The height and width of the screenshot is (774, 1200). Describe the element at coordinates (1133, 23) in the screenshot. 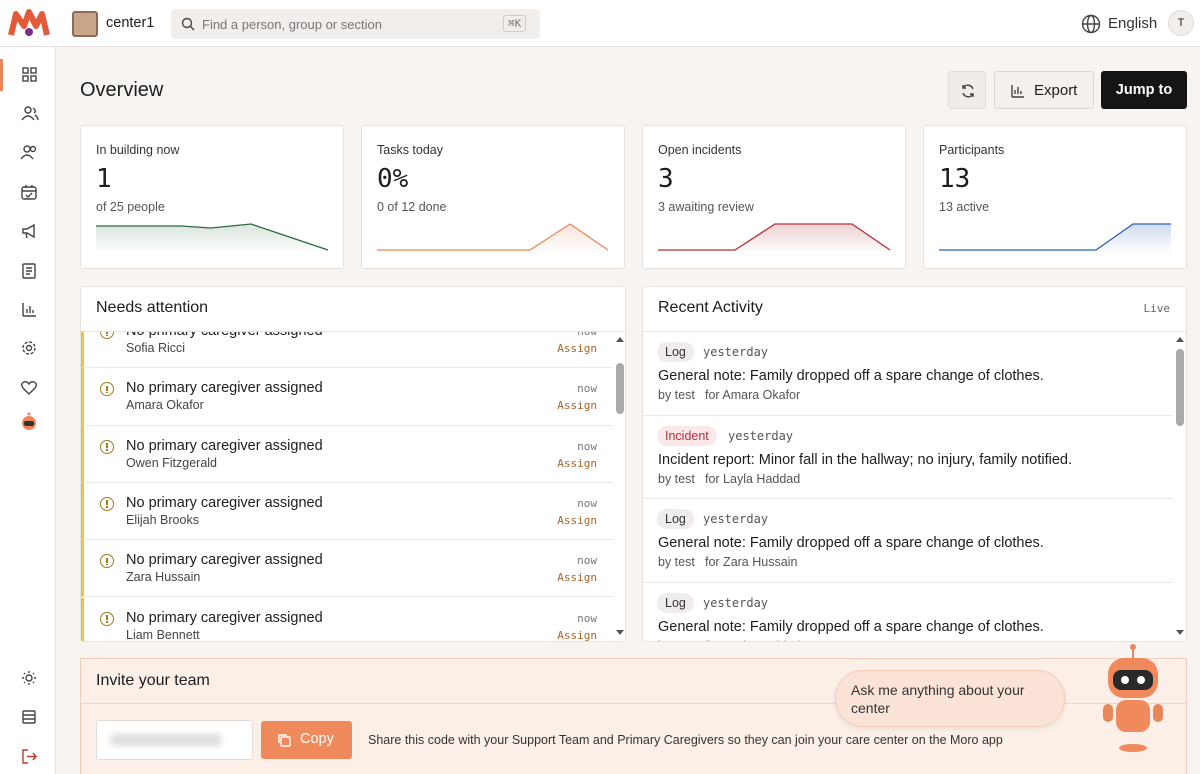

I see `language: English` at that location.